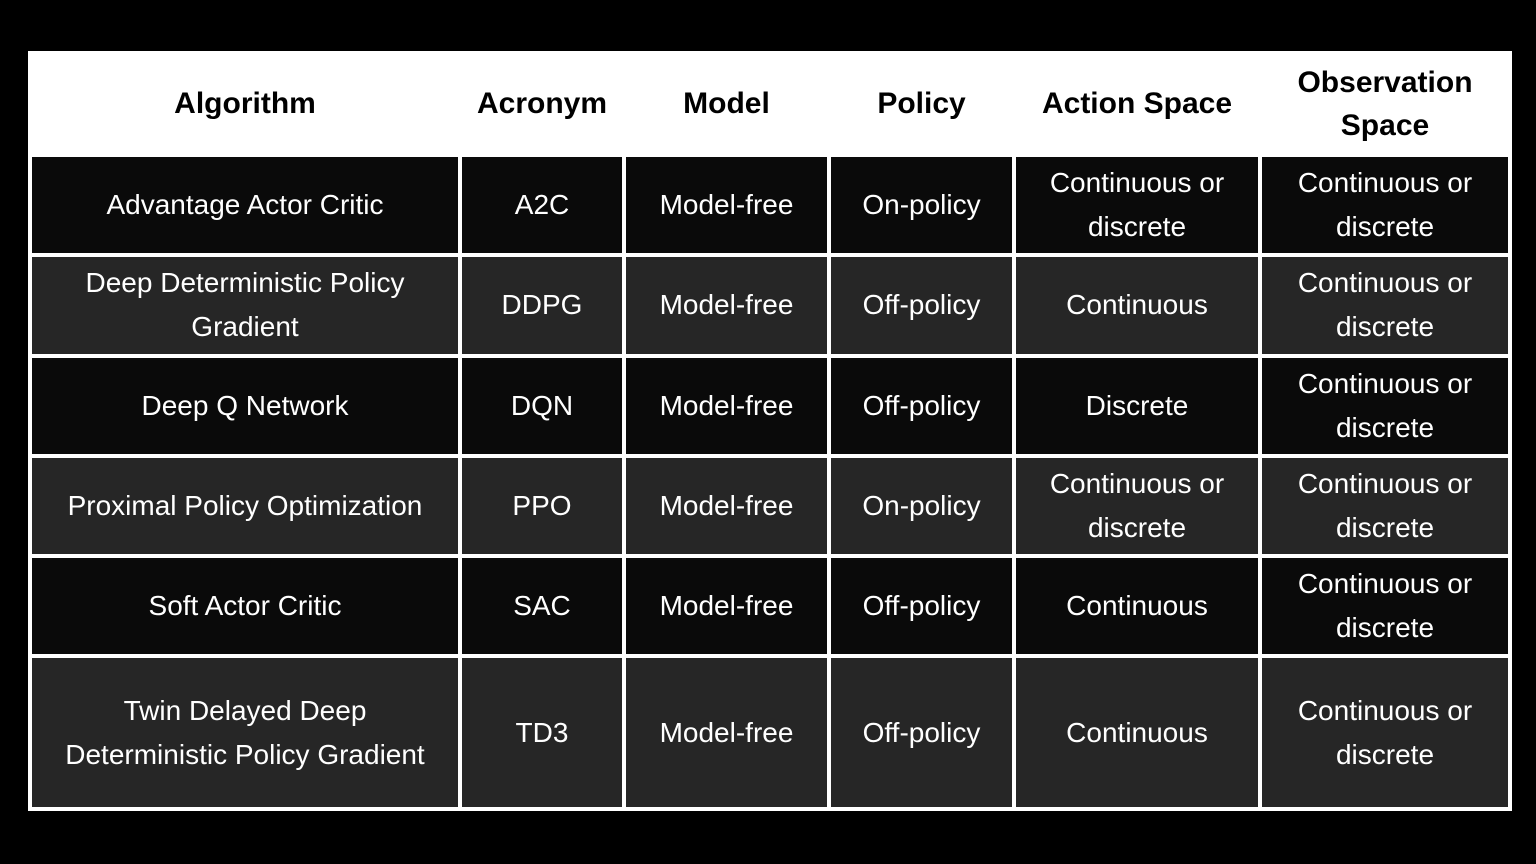 Image resolution: width=1536 pixels, height=864 pixels. What do you see at coordinates (245, 606) in the screenshot?
I see `cell-algorithm: Soft Actor Critic` at bounding box center [245, 606].